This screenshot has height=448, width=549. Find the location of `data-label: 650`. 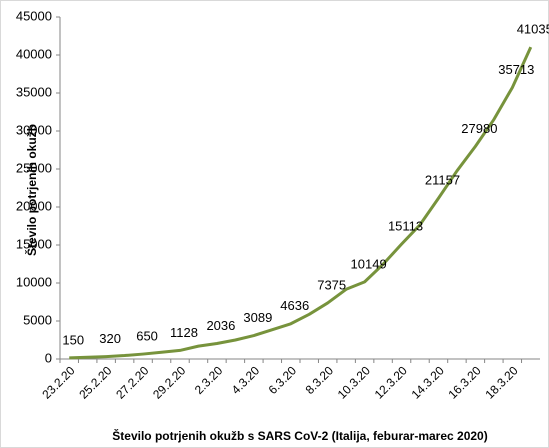

data-label: 650 is located at coordinates (147, 335).